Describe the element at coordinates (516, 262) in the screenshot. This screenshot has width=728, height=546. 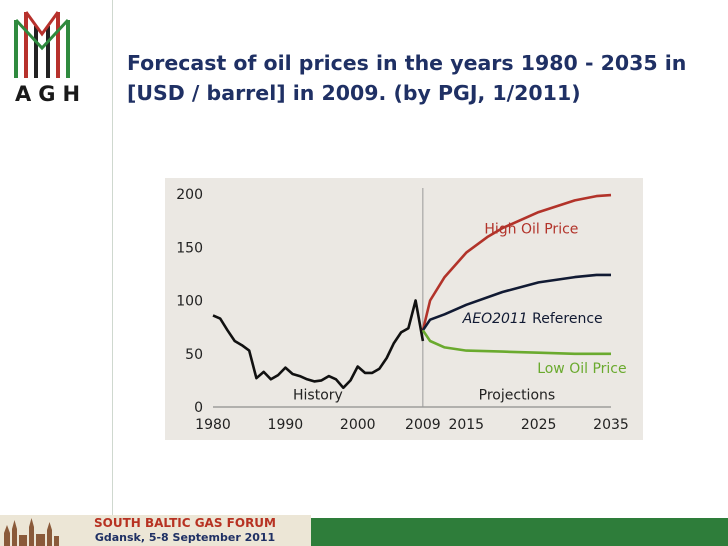
I see `series-line-high-oil-price` at that location.